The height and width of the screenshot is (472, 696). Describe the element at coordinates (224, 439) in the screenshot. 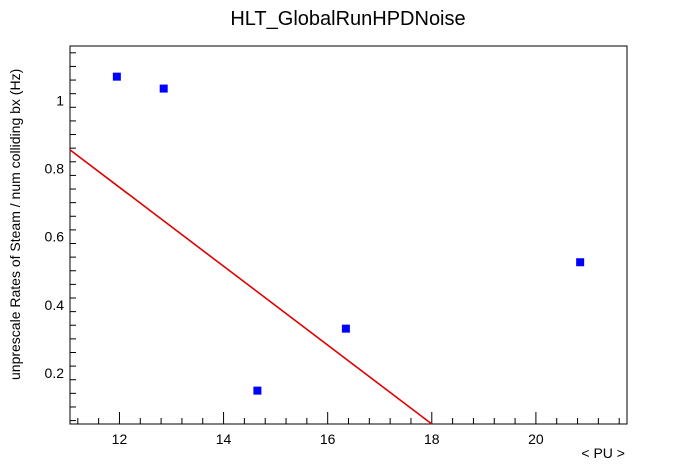

I see `x-tick-label: 14` at that location.